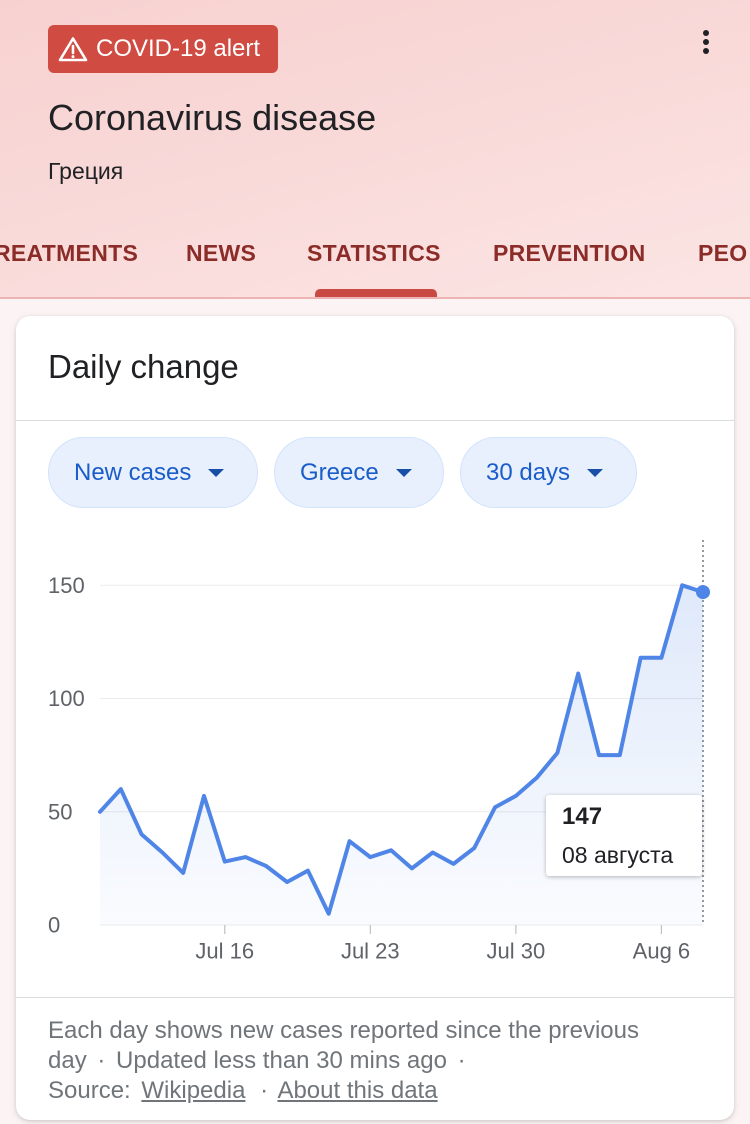 Image resolution: width=750 pixels, height=1124 pixels. Describe the element at coordinates (193, 1090) in the screenshot. I see `source-link-wikipedia: Wikipedia` at that location.